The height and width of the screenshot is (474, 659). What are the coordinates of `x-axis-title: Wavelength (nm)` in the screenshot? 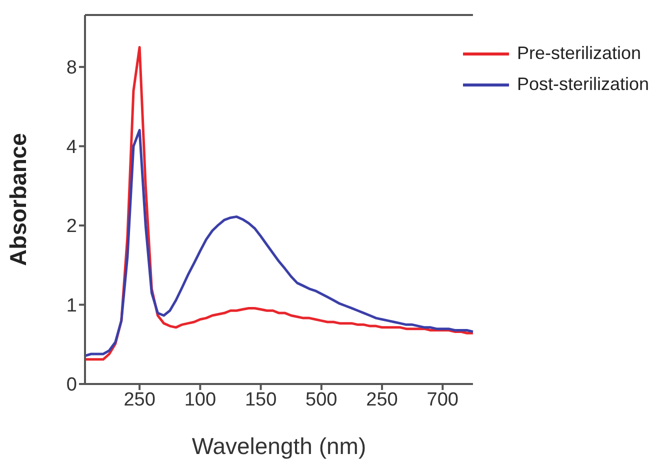 It's located at (279, 446).